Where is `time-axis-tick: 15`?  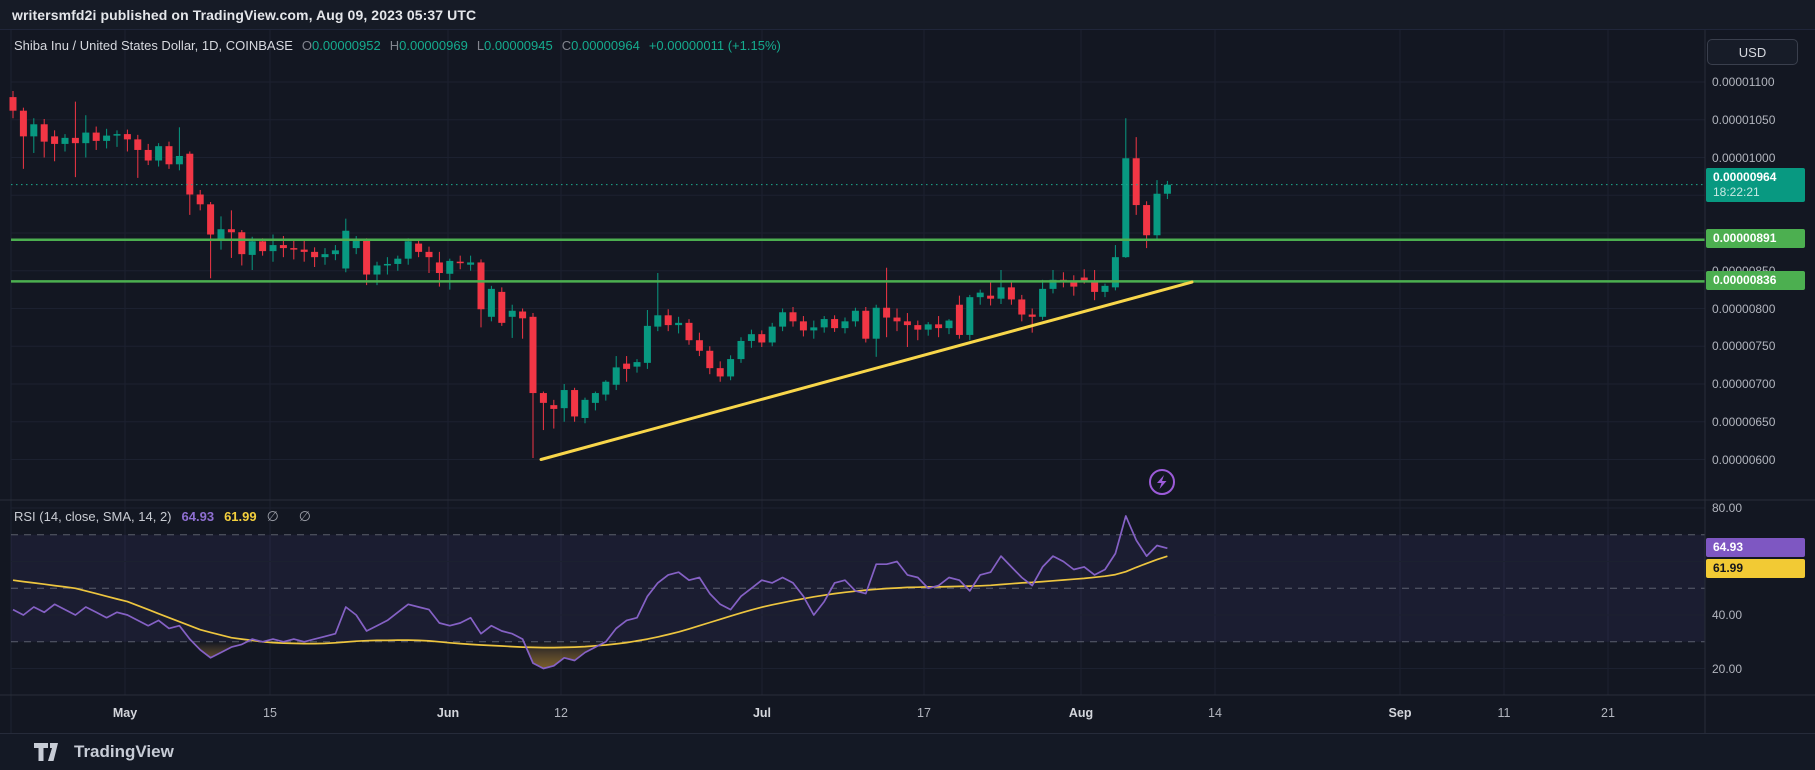 time-axis-tick: 15 is located at coordinates (270, 713).